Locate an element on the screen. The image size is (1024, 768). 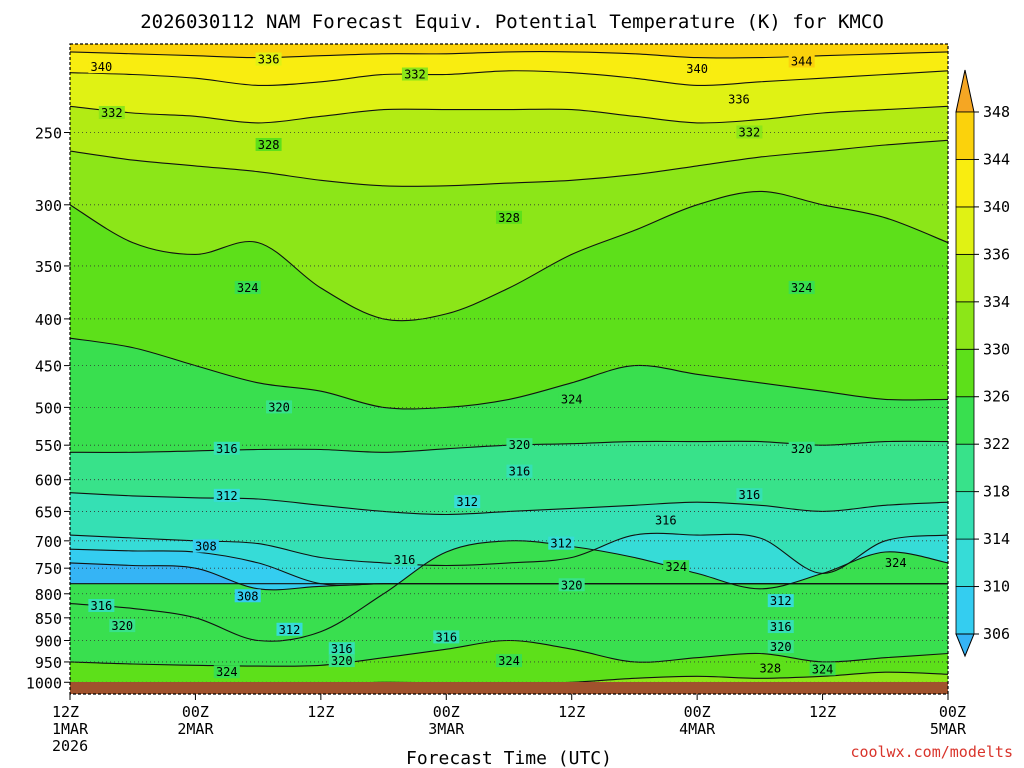
y-tick-label: 500 is located at coordinates (48, 408).